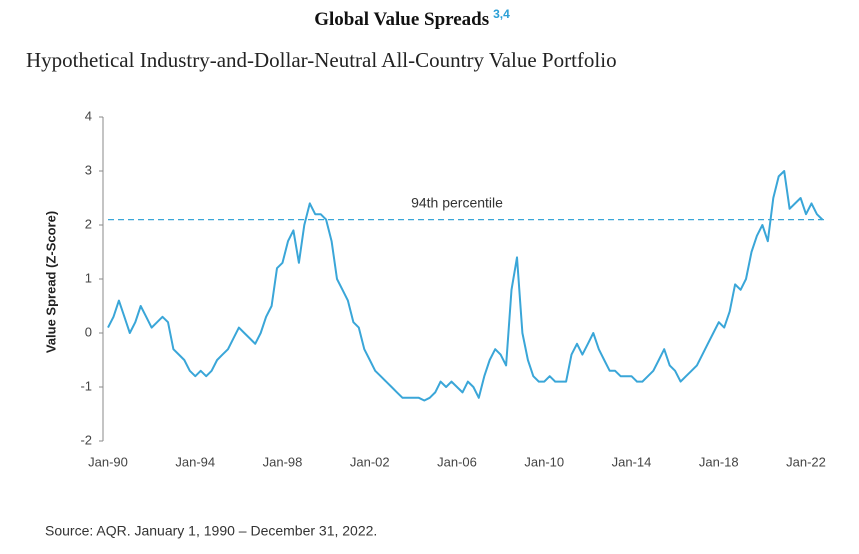 The width and height of the screenshot is (859, 554). I want to click on x-tick-label: Jan-10, so click(544, 461).